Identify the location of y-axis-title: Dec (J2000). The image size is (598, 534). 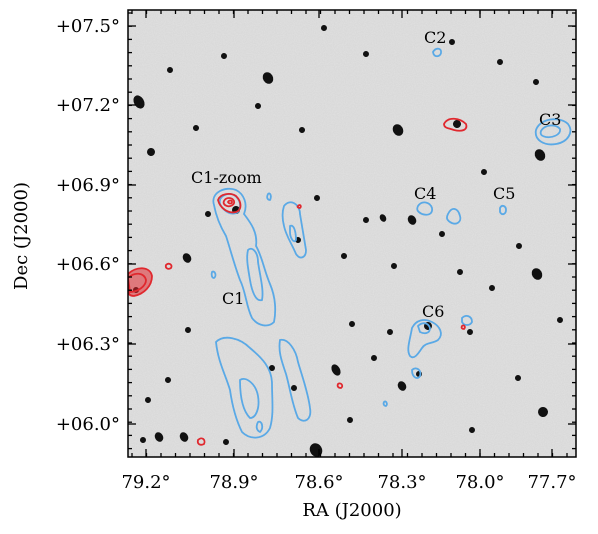
(21, 236).